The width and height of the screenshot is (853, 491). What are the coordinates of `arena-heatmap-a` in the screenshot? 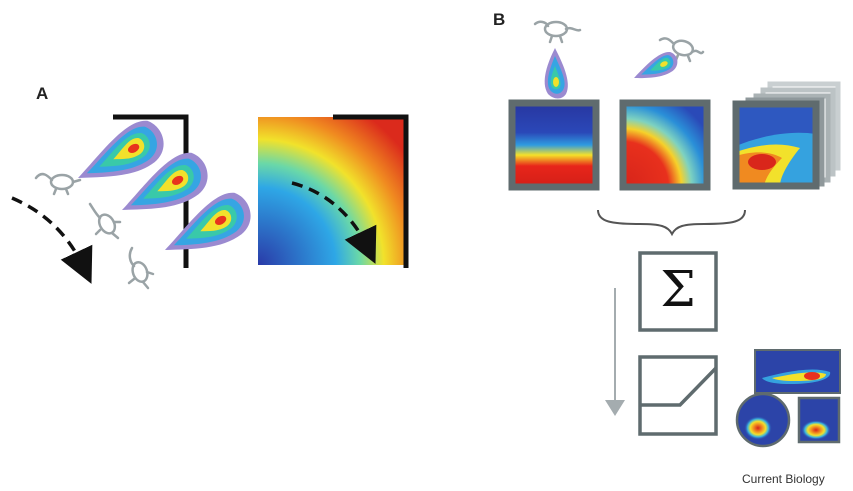 It's located at (333, 191).